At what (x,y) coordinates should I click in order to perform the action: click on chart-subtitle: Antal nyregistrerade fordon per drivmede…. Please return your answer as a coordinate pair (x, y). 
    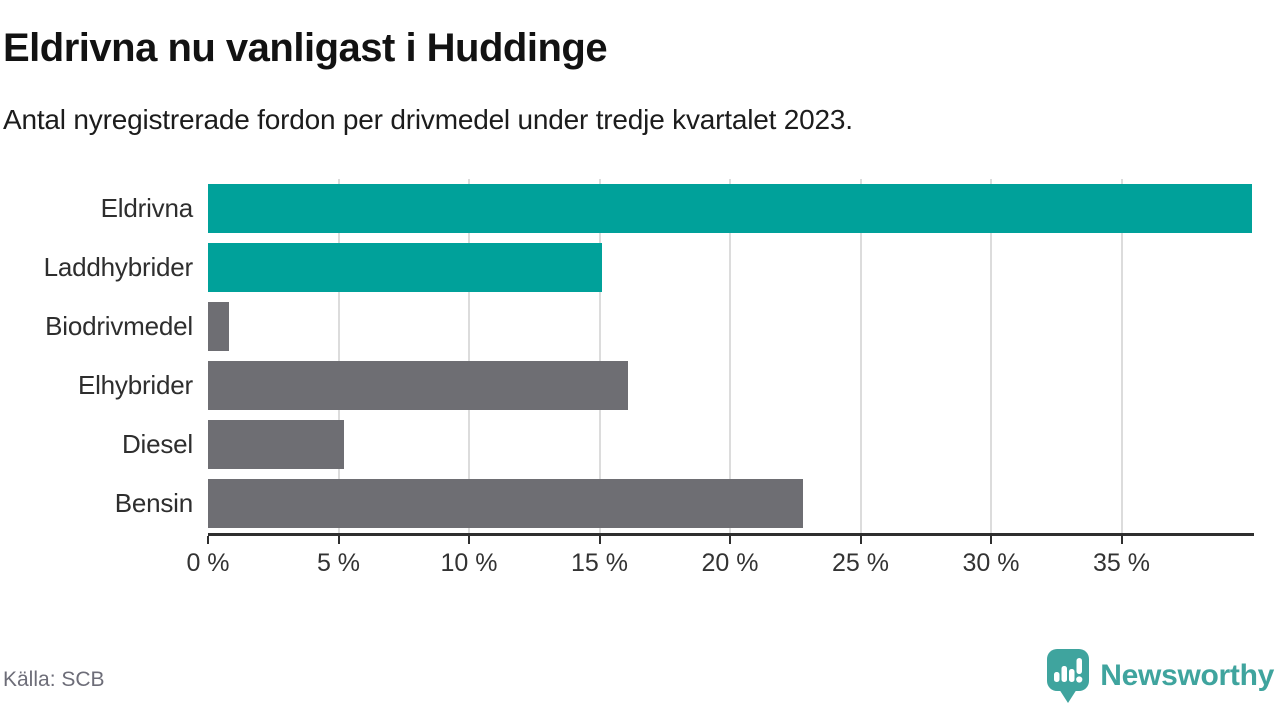
    Looking at the image, I should click on (428, 119).